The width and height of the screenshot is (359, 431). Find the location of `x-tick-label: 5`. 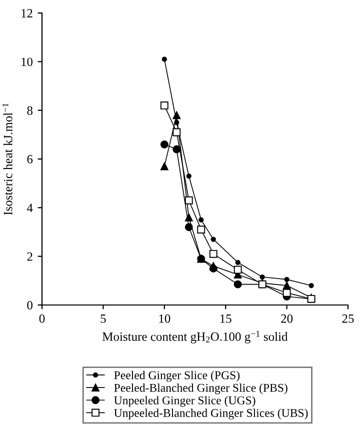

x-tick-label: 5 is located at coordinates (103, 318).